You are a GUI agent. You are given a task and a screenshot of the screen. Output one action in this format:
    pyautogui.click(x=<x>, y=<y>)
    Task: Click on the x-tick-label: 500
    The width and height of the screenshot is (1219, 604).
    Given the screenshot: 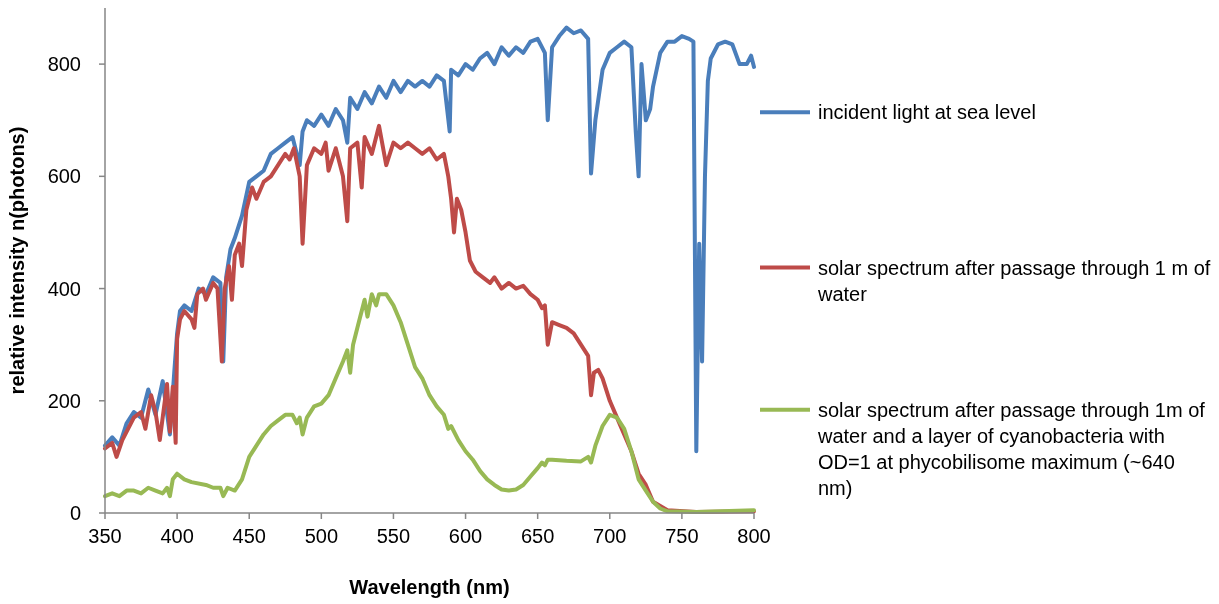 What is the action you would take?
    pyautogui.click(x=321, y=536)
    